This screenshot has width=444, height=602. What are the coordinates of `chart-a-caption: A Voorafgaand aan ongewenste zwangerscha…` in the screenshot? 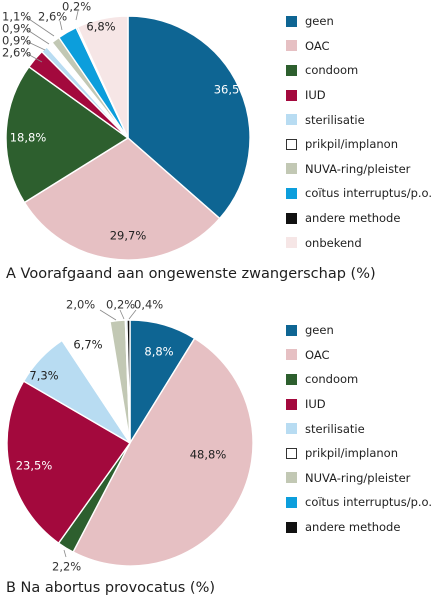 It's located at (191, 274).